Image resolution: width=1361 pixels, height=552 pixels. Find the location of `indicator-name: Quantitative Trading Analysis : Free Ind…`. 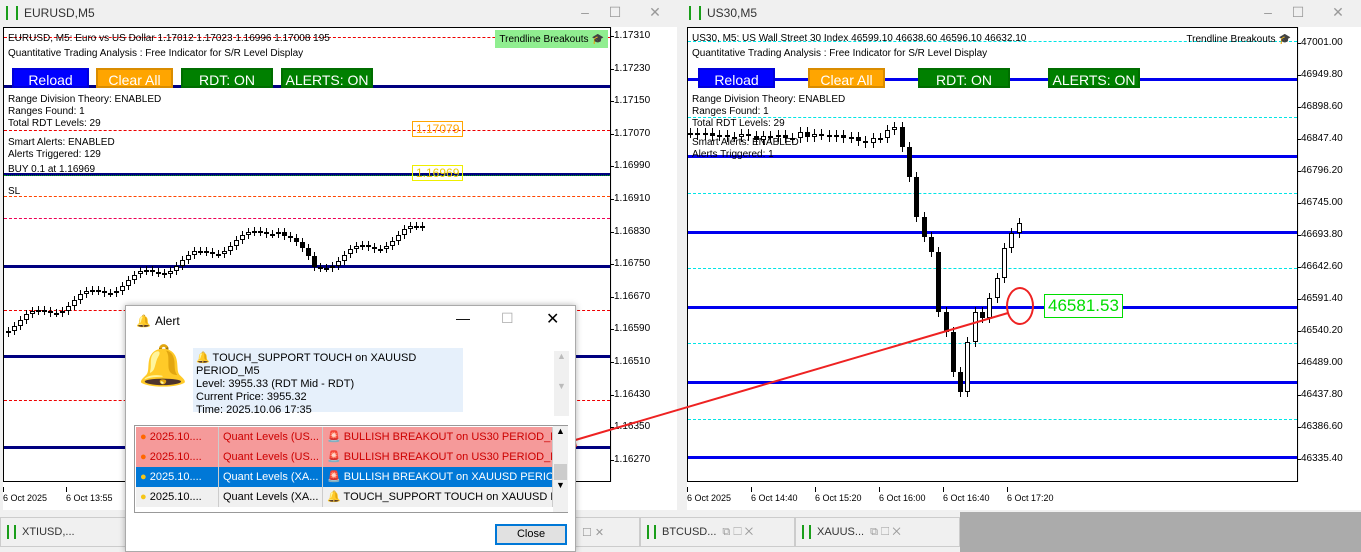

indicator-name: Quantitative Trading Analysis : Free Ind… is located at coordinates (840, 53).